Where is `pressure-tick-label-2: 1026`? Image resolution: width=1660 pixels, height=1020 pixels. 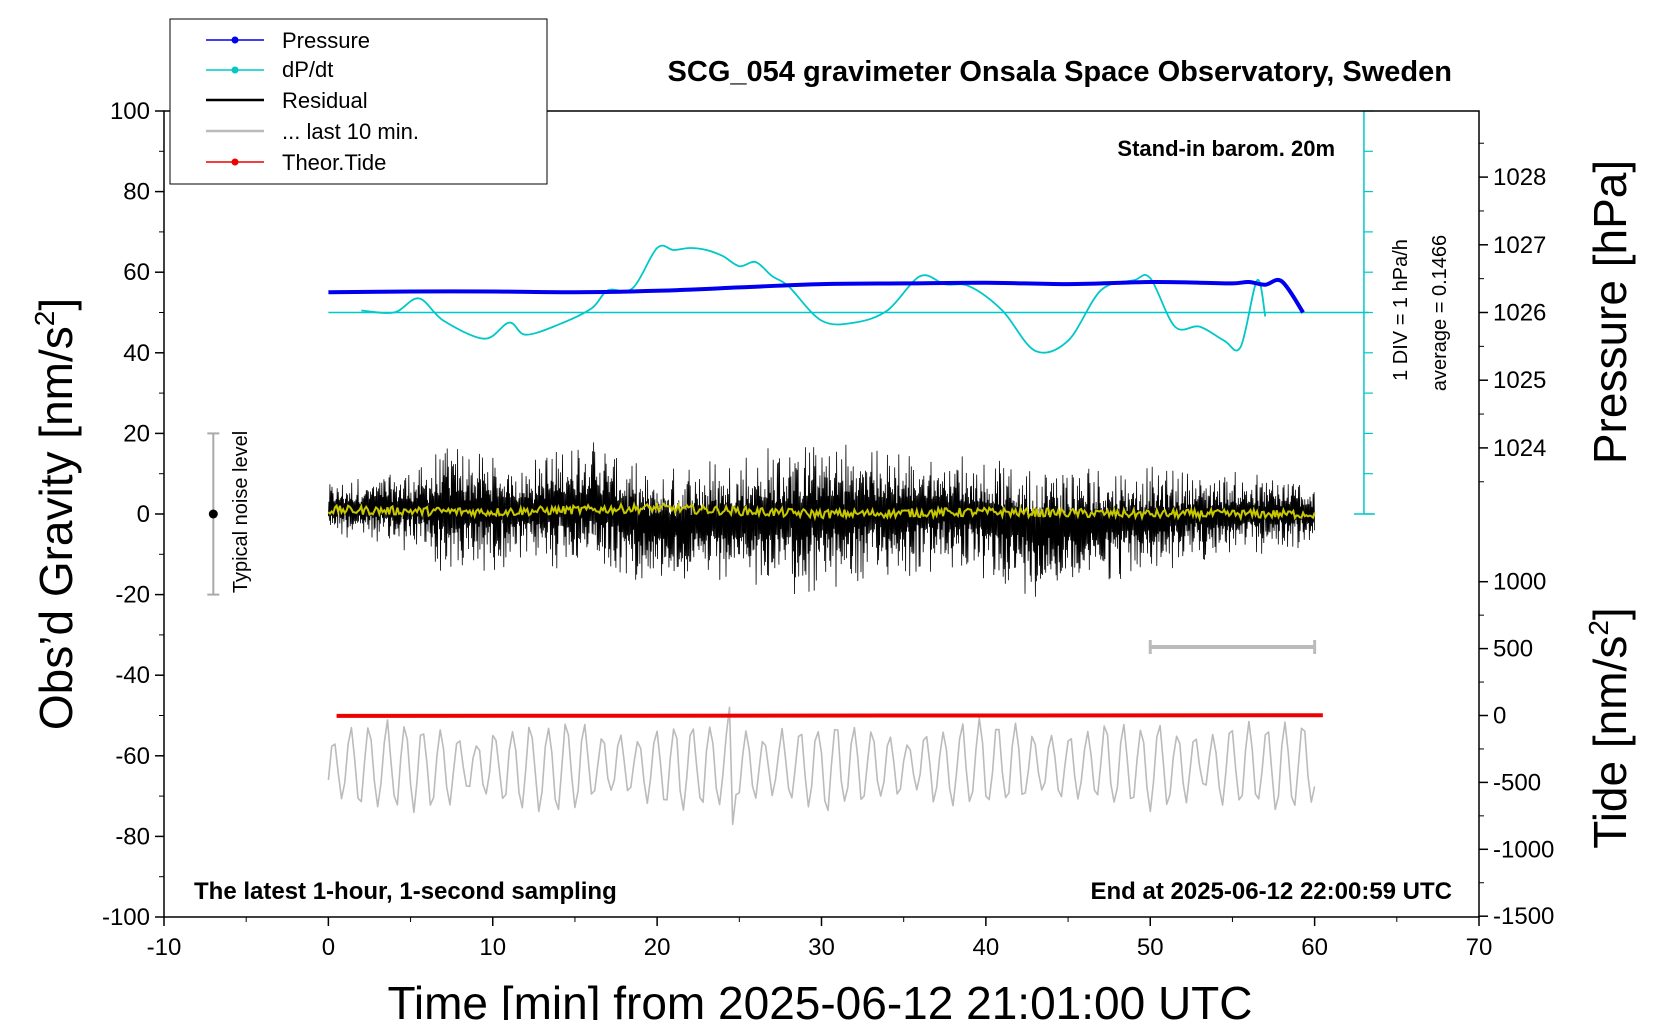
pressure-tick-label-2: 1026 is located at coordinates (1519, 313).